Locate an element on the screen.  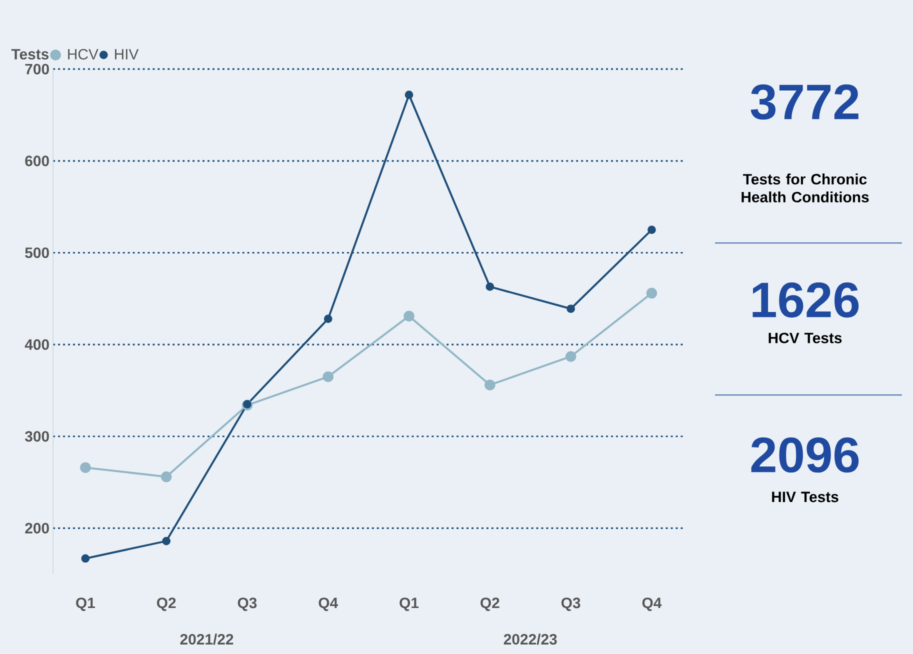
legend-title: Tests is located at coordinates (30, 54).